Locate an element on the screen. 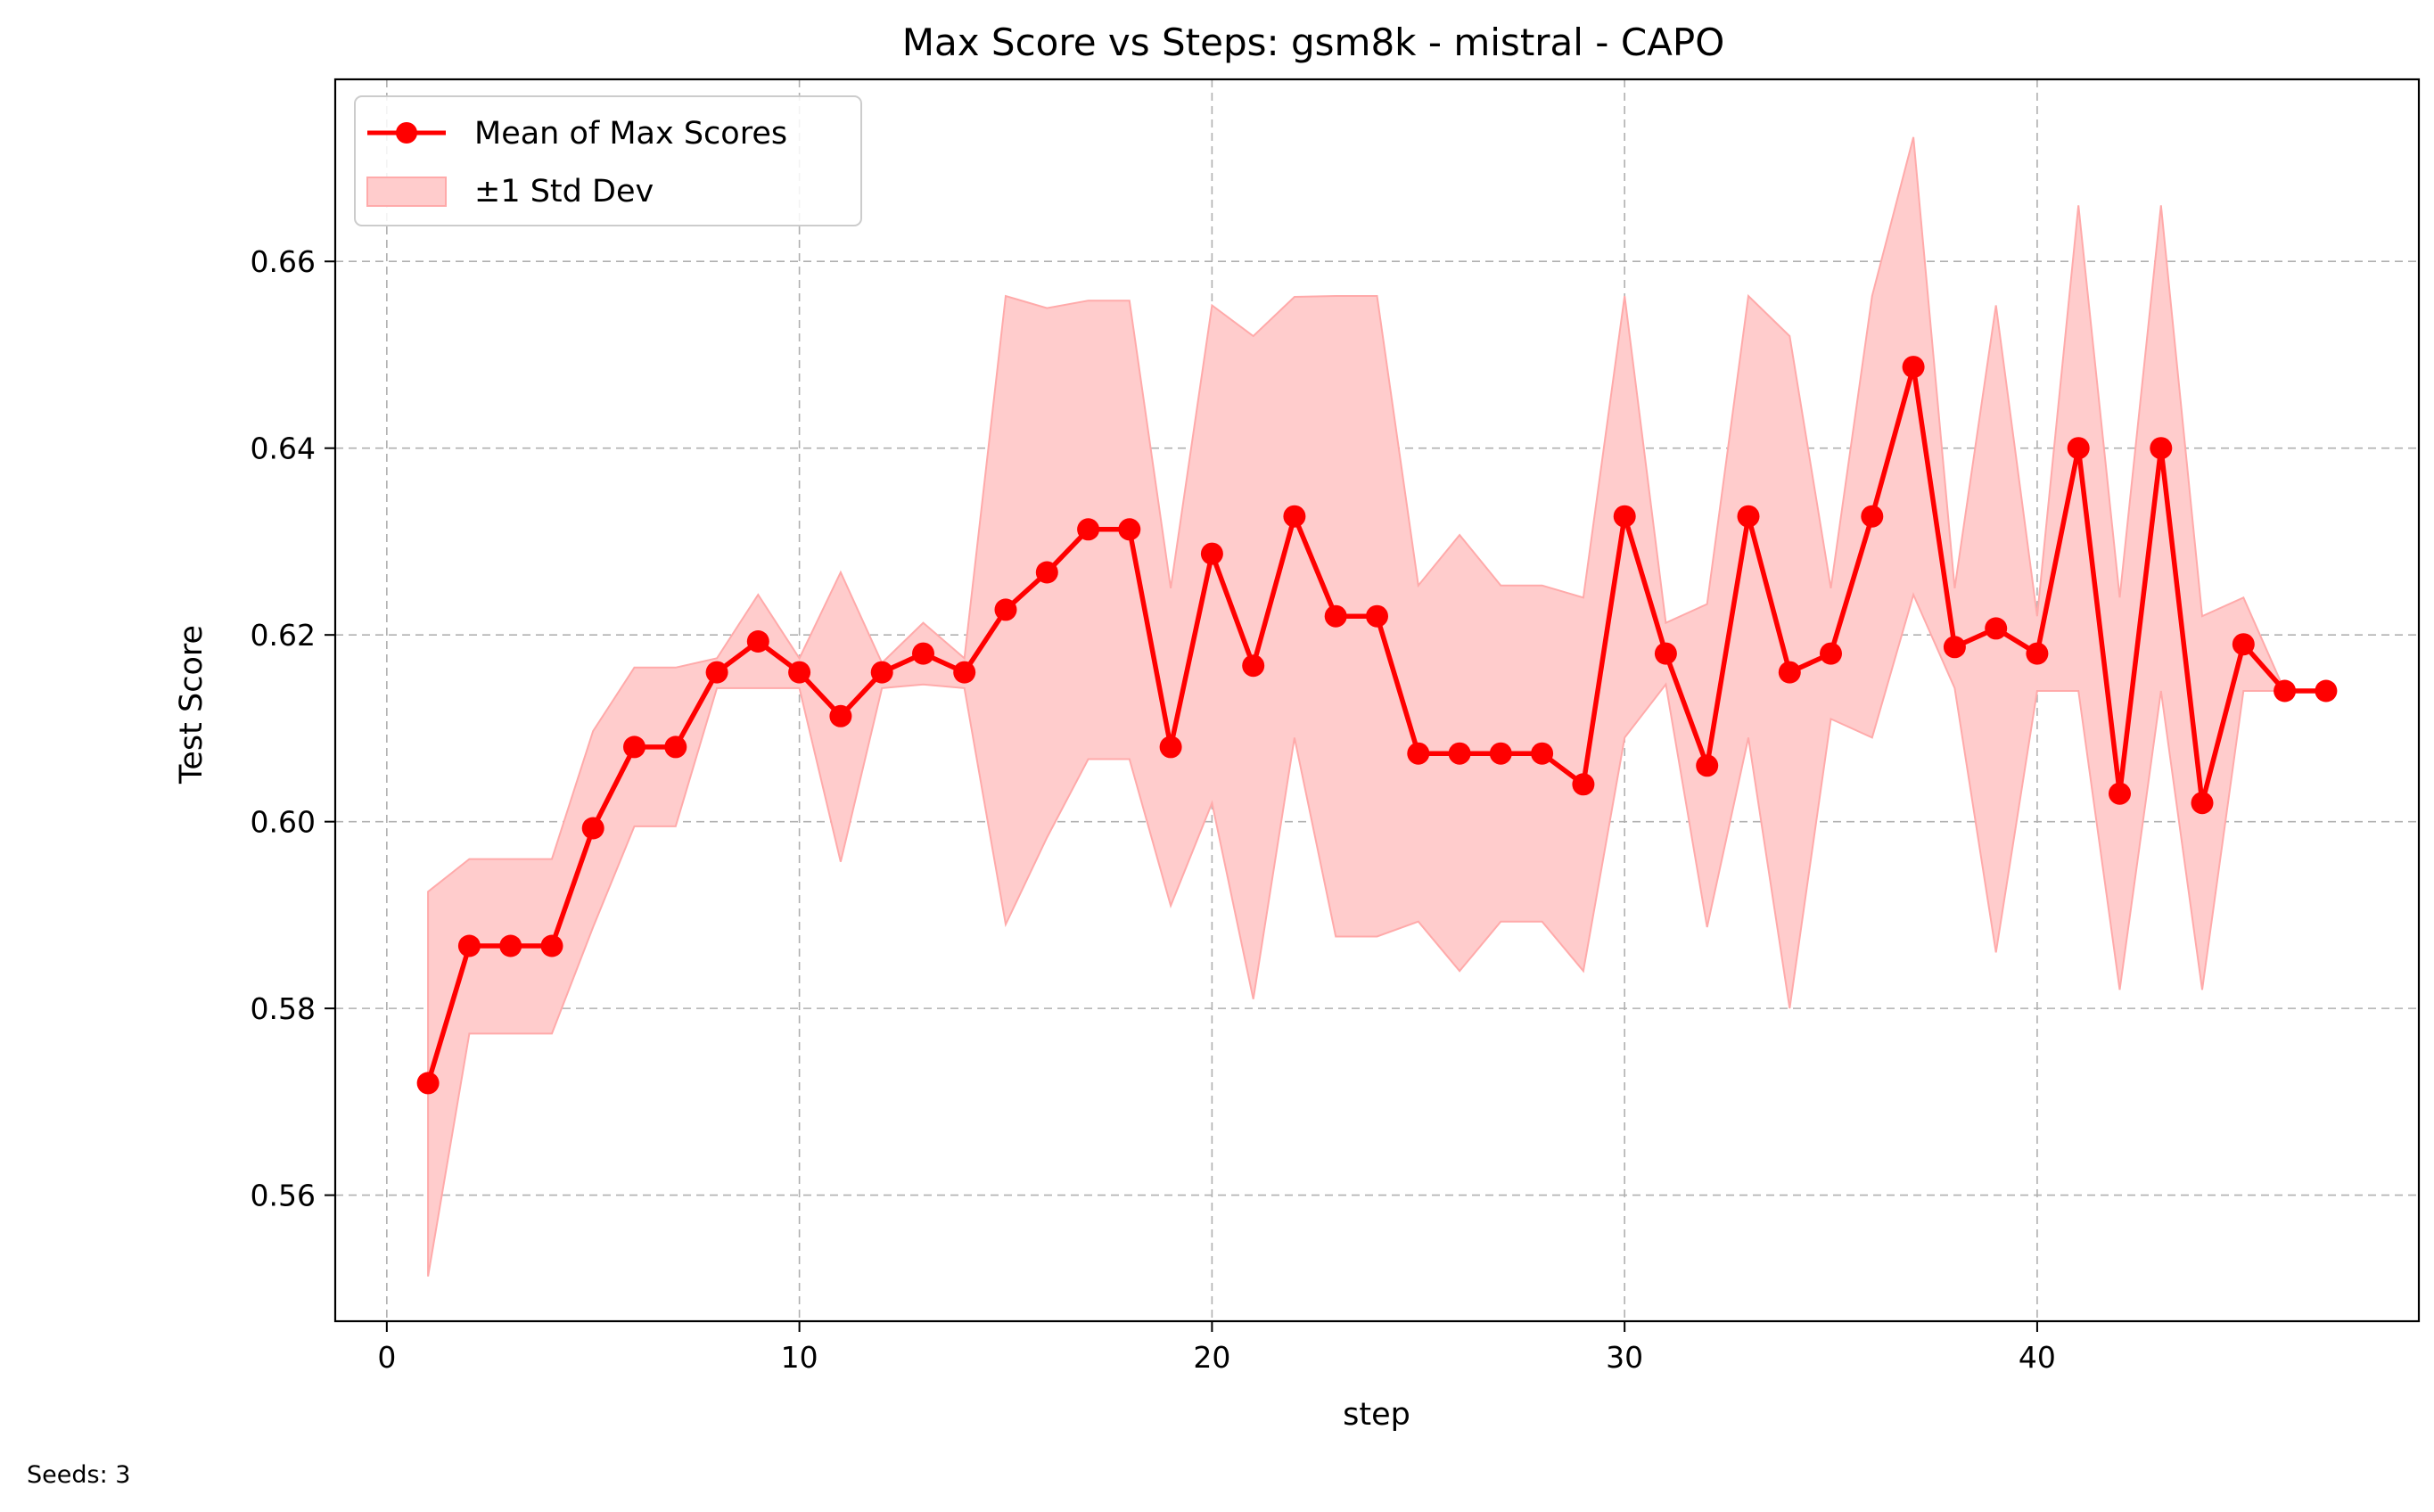 The width and height of the screenshot is (2434, 1512). x-axis-ticks: 0 10 20 30 40 is located at coordinates (1216, 1348).